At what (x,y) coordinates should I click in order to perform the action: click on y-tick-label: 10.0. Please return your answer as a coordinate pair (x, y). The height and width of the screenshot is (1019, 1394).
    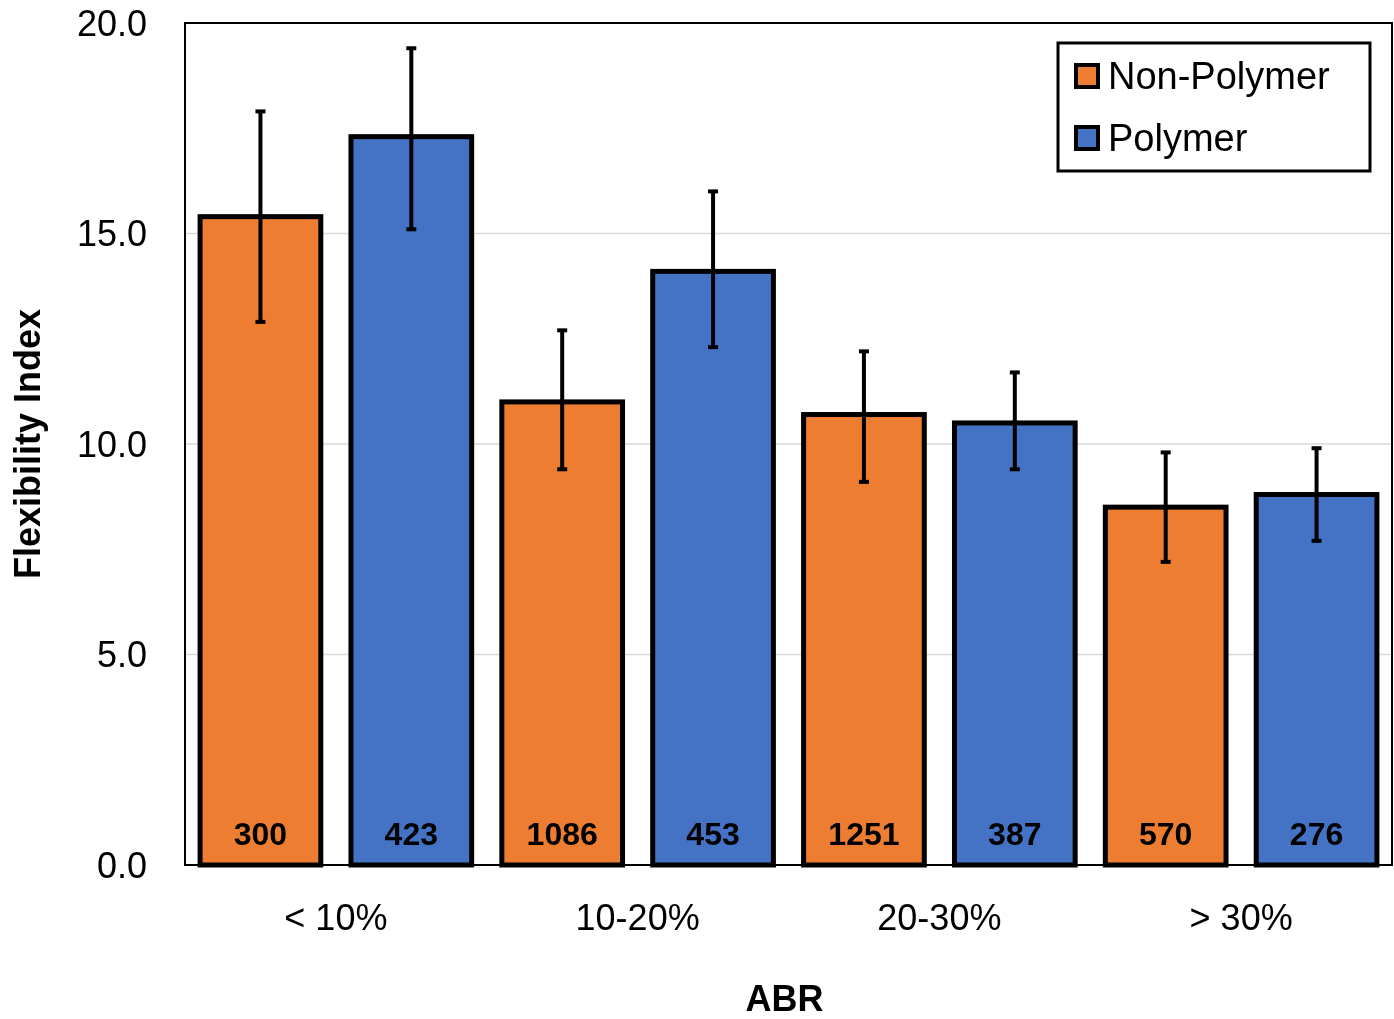
    Looking at the image, I should click on (111, 444).